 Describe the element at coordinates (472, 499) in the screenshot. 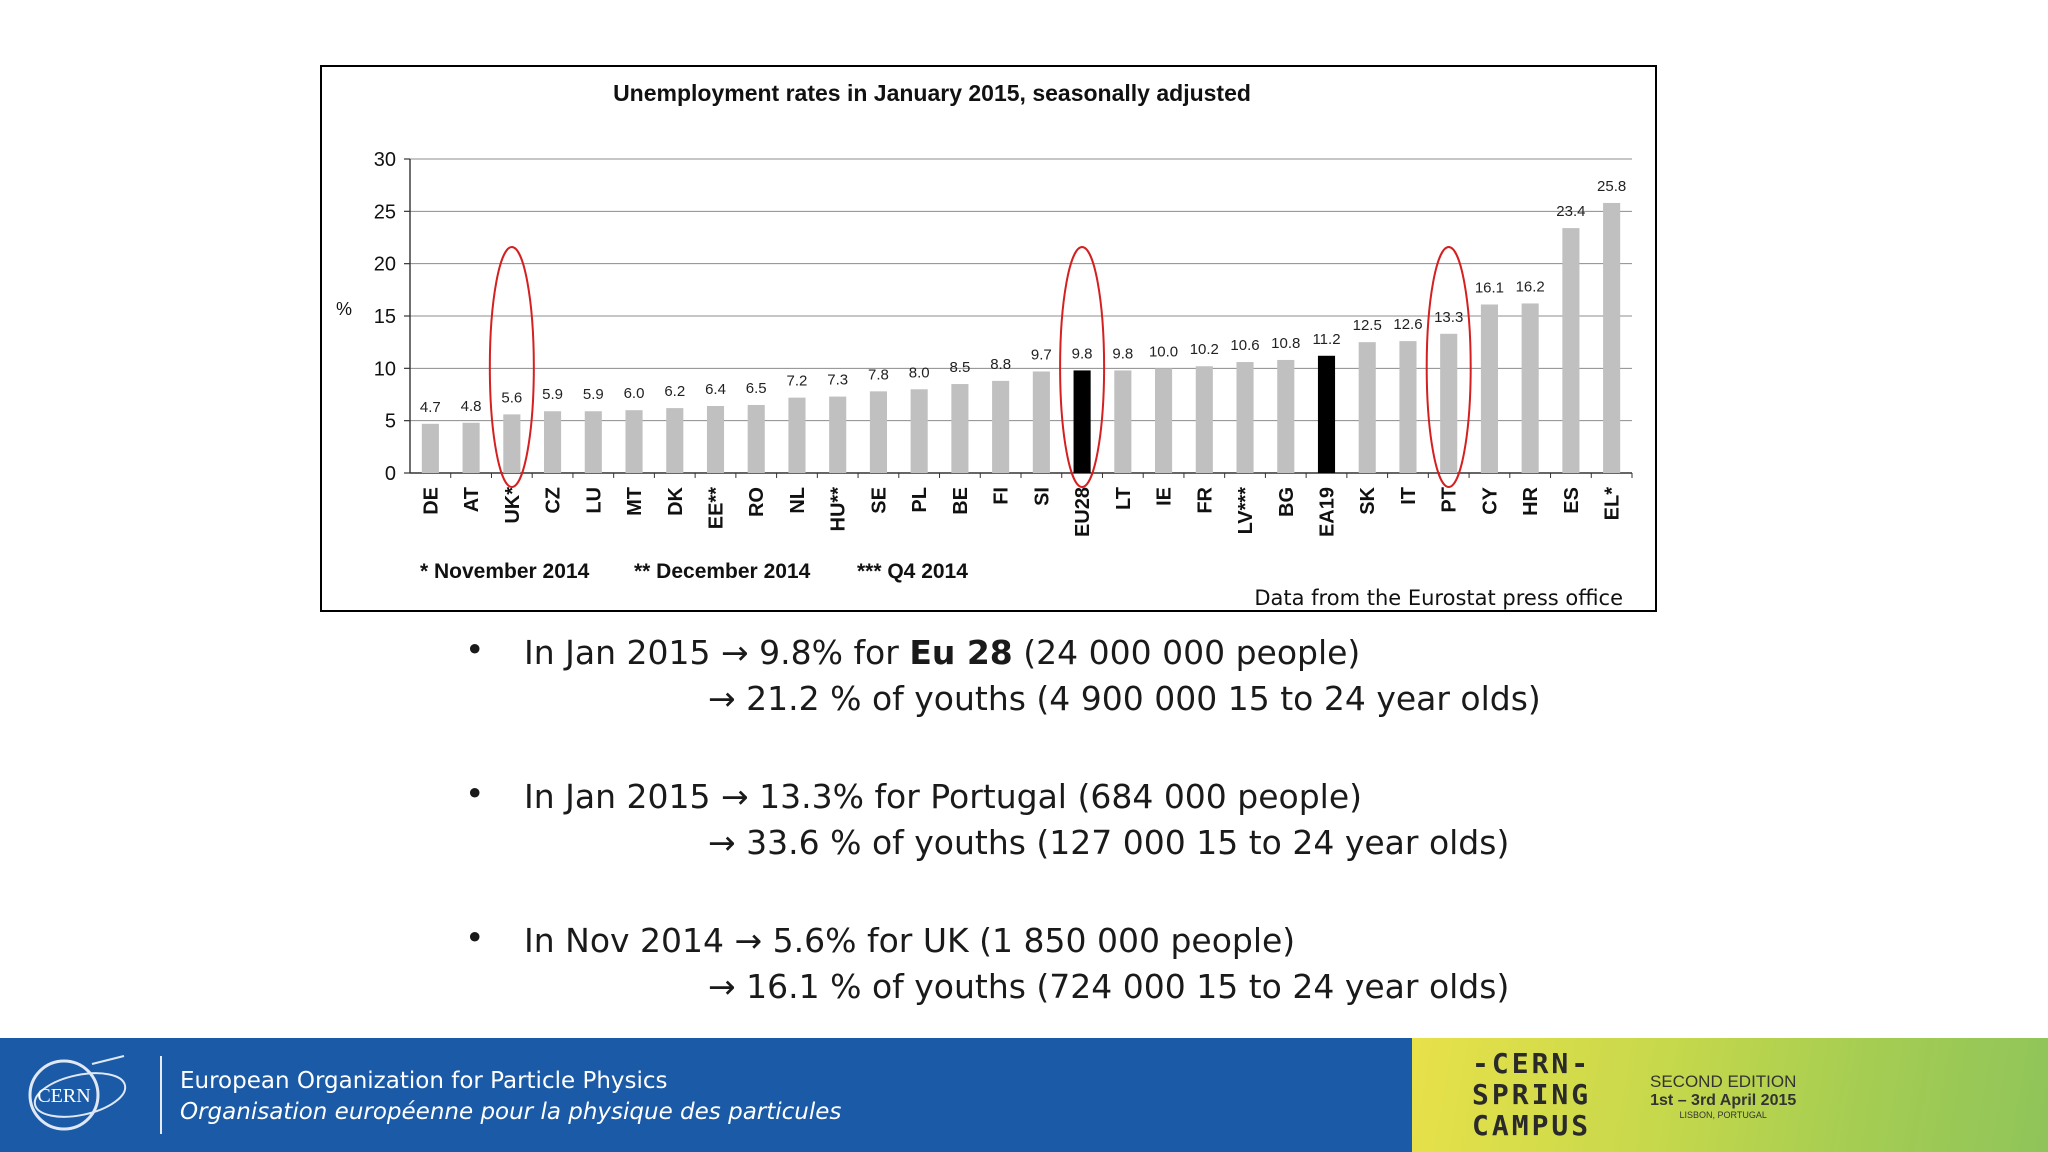

I see `x-tick-label: AT` at that location.